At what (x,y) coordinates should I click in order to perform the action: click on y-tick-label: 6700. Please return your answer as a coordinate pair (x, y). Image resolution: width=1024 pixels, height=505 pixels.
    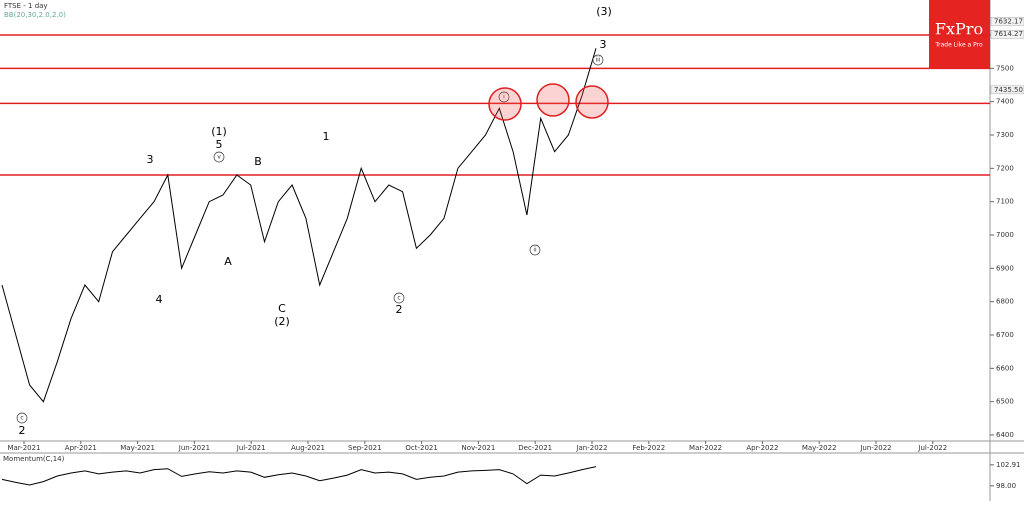
    Looking at the image, I should click on (1005, 335).